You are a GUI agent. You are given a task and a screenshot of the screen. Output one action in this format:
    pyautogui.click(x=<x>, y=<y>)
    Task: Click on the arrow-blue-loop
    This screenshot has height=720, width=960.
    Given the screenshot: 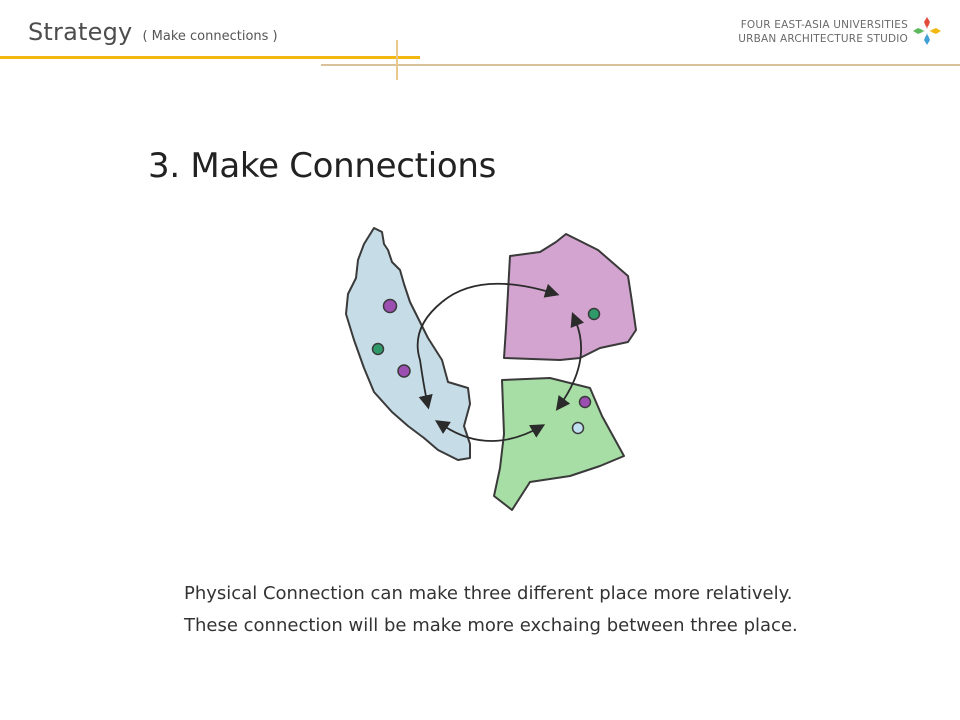 What is the action you would take?
    pyautogui.click(x=429, y=355)
    